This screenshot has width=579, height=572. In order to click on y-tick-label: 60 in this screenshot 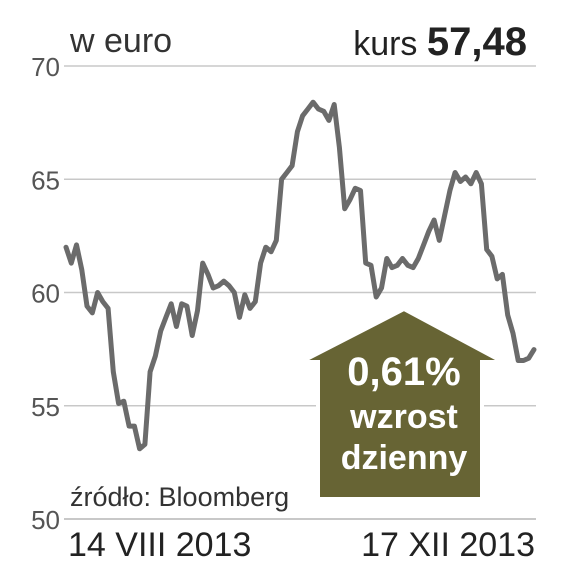, I will do `click(45, 294)`.